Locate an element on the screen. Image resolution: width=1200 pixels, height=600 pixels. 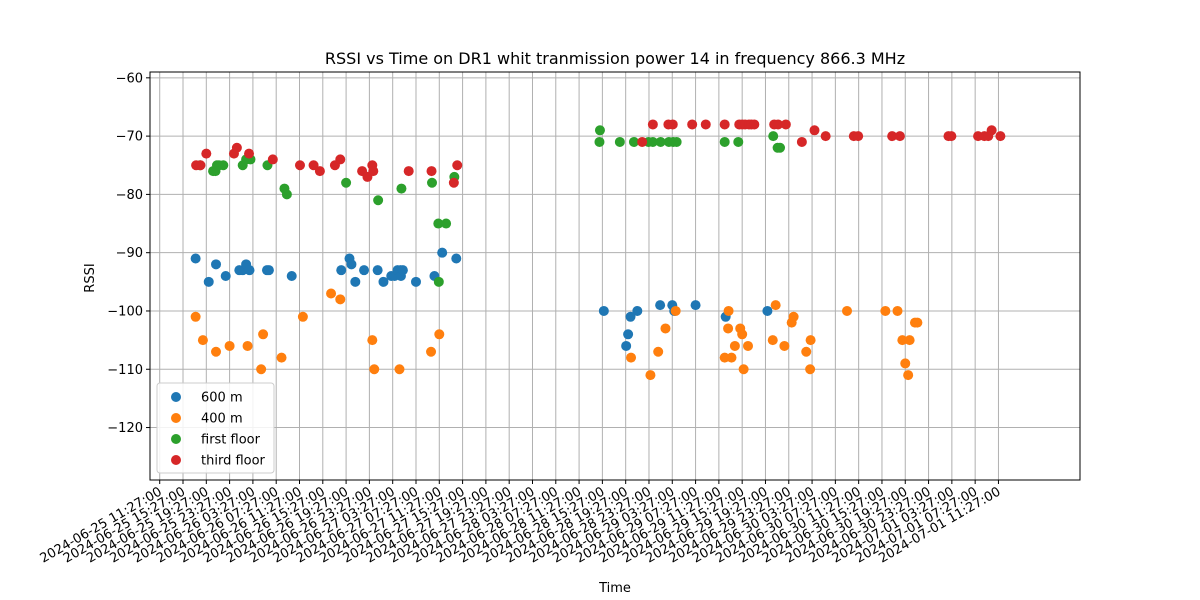
y-tick-label: −80 is located at coordinates (129, 195).